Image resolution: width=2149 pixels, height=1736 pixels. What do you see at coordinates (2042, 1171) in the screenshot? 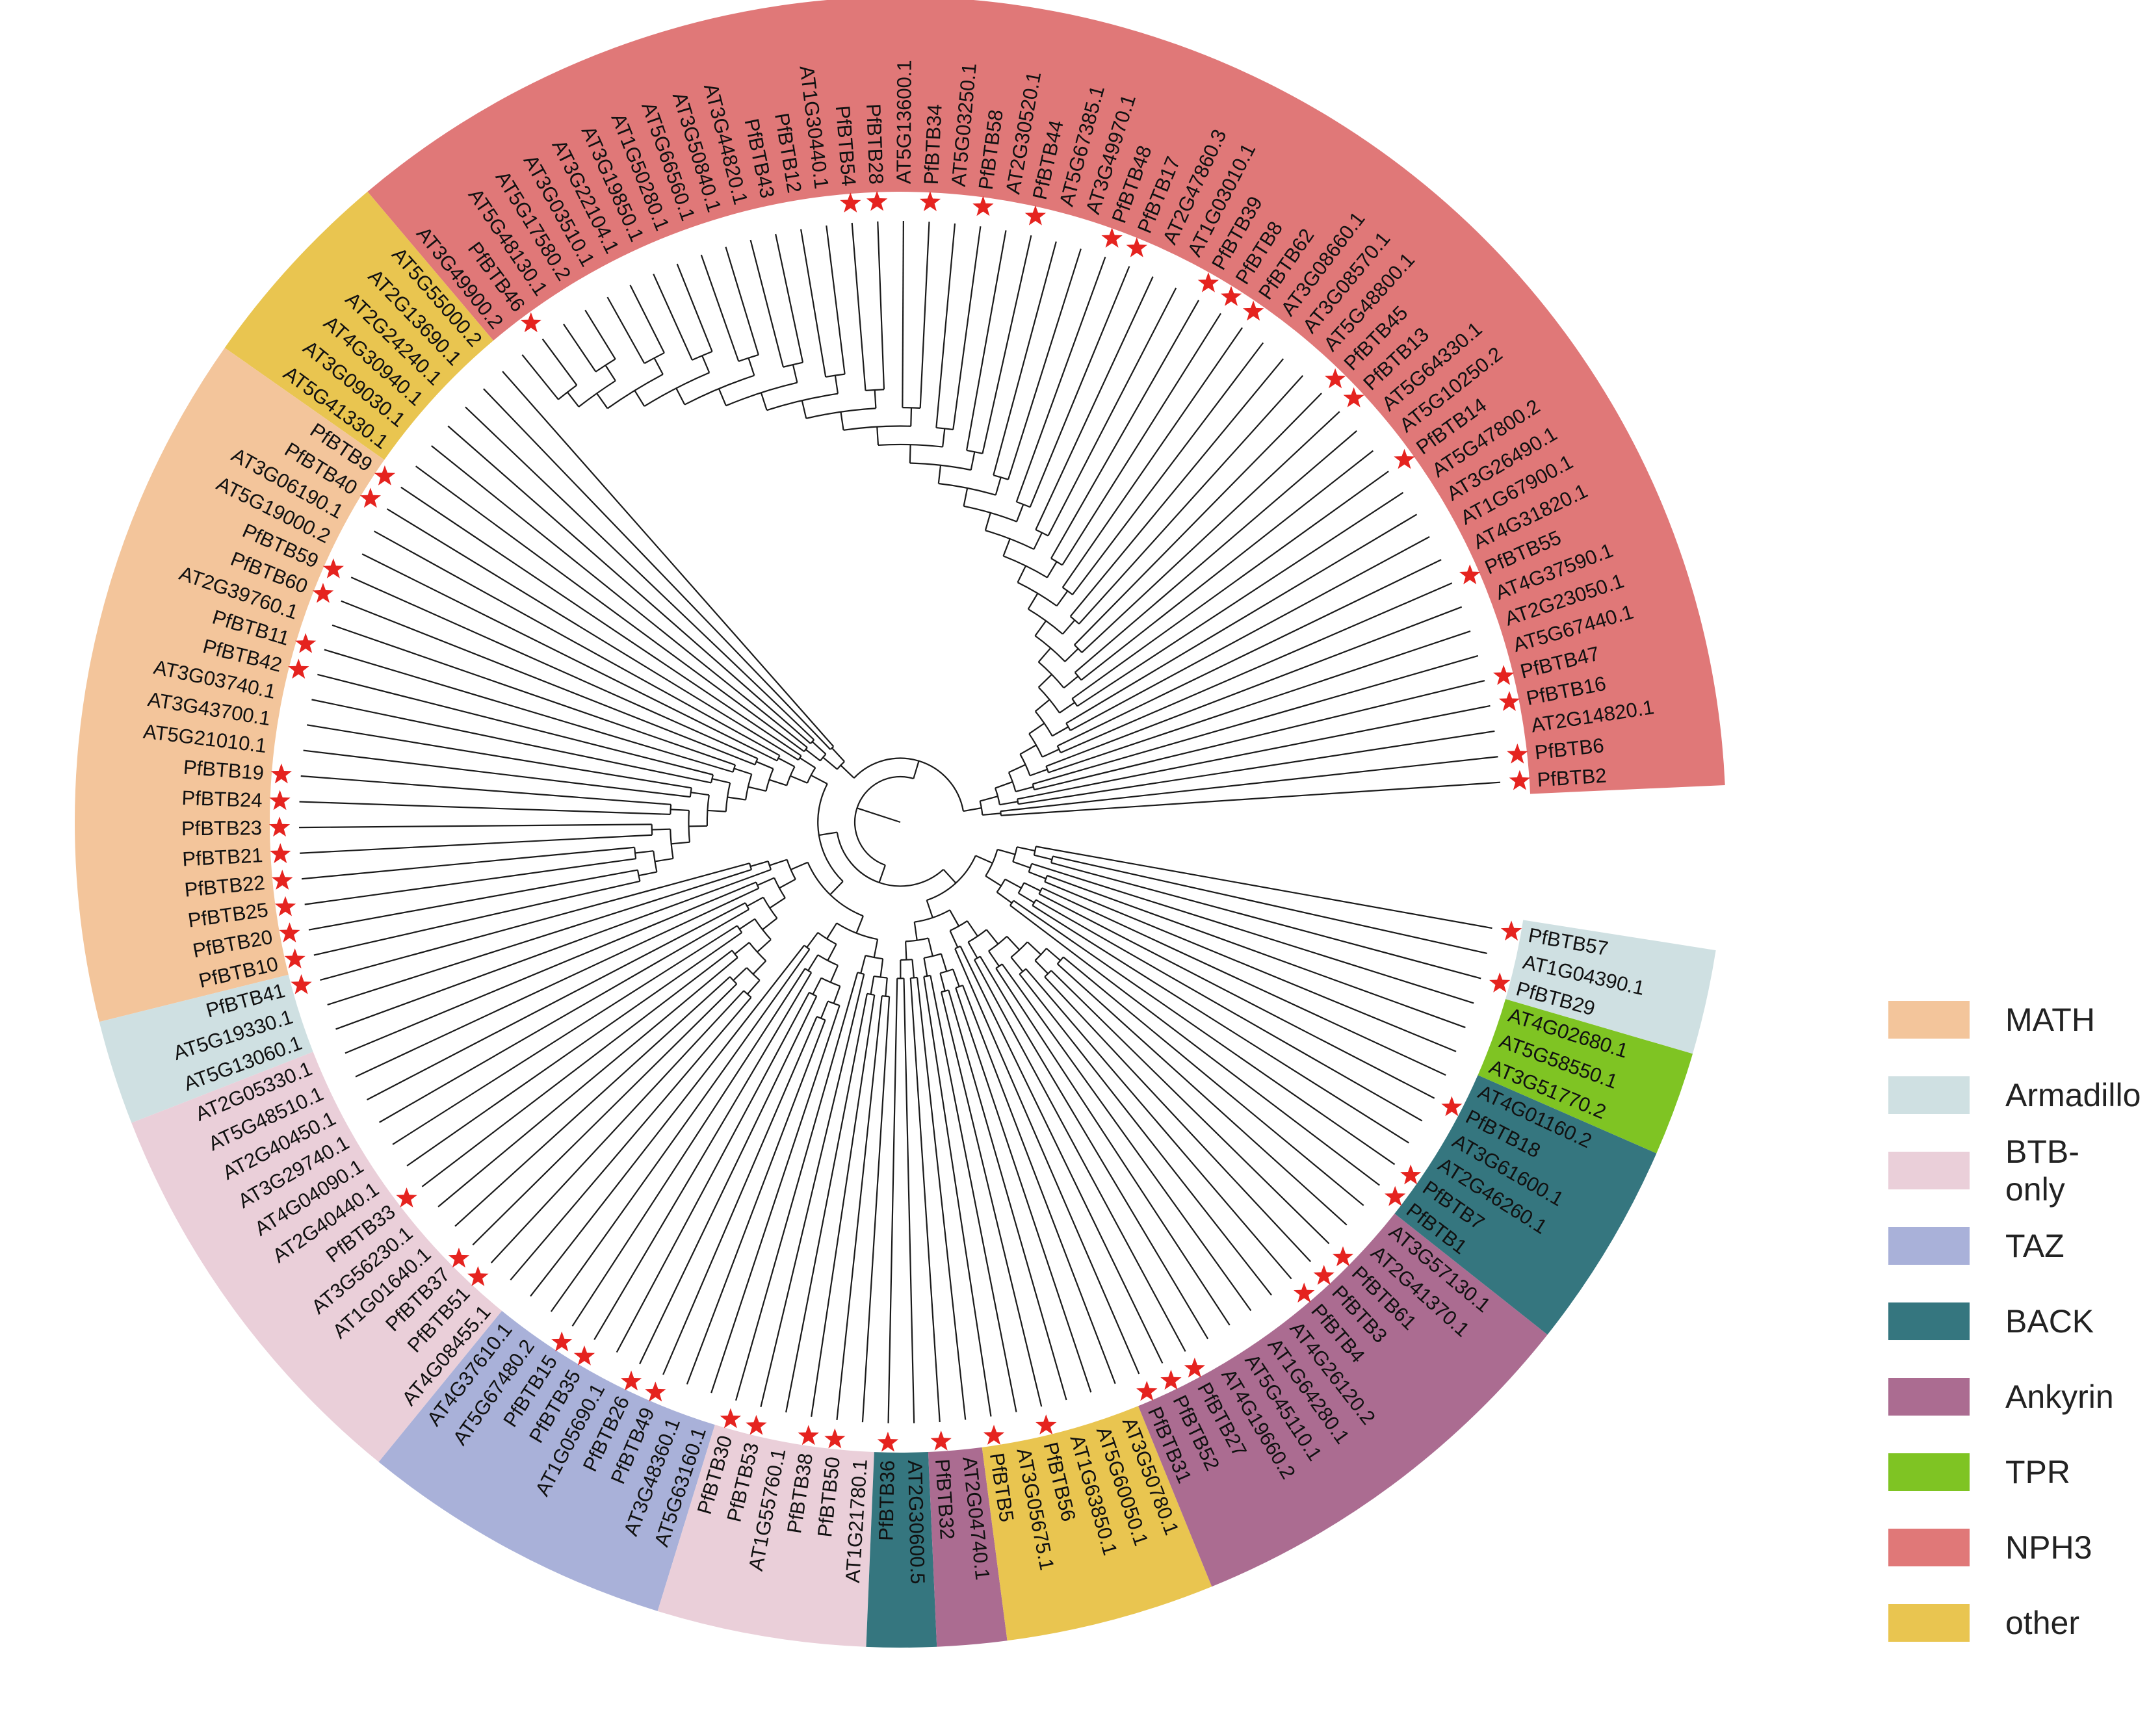
I see `legend-label-btb-only: BTB-only` at bounding box center [2042, 1171].